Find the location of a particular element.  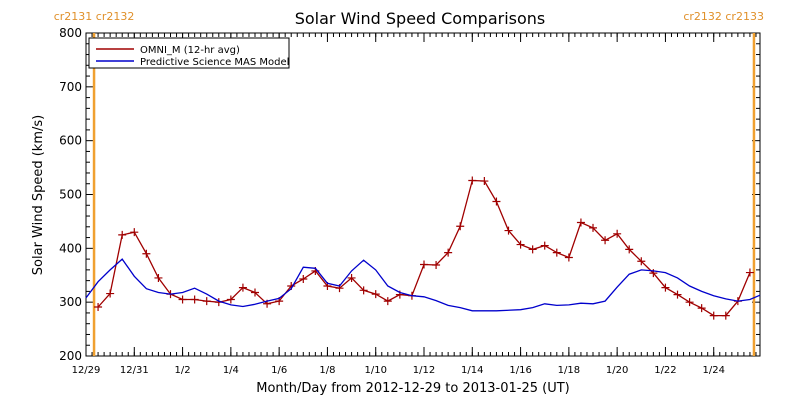

legend-box is located at coordinates (189, 53).